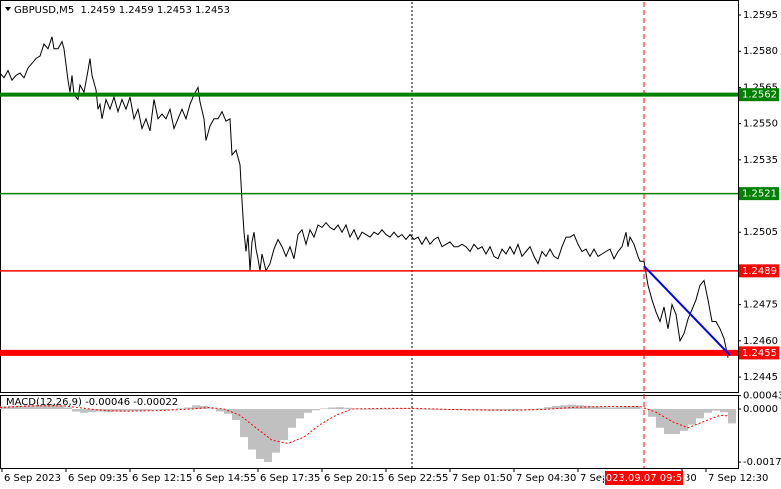 The image size is (781, 489). I want to click on x-tick-label: 7 Sep, so click(594, 478).